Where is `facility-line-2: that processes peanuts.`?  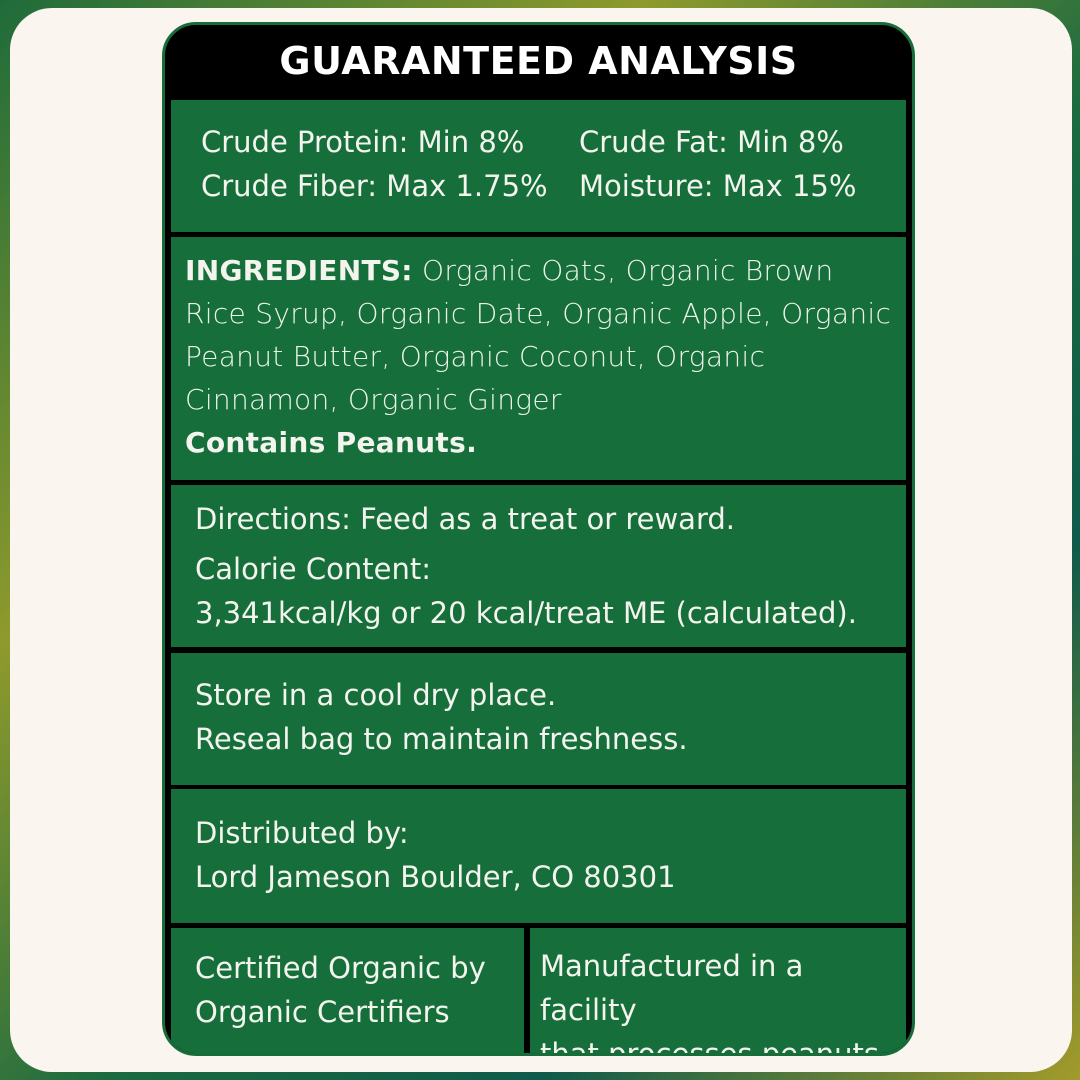 facility-line-2: that processes peanuts. is located at coordinates (714, 1046).